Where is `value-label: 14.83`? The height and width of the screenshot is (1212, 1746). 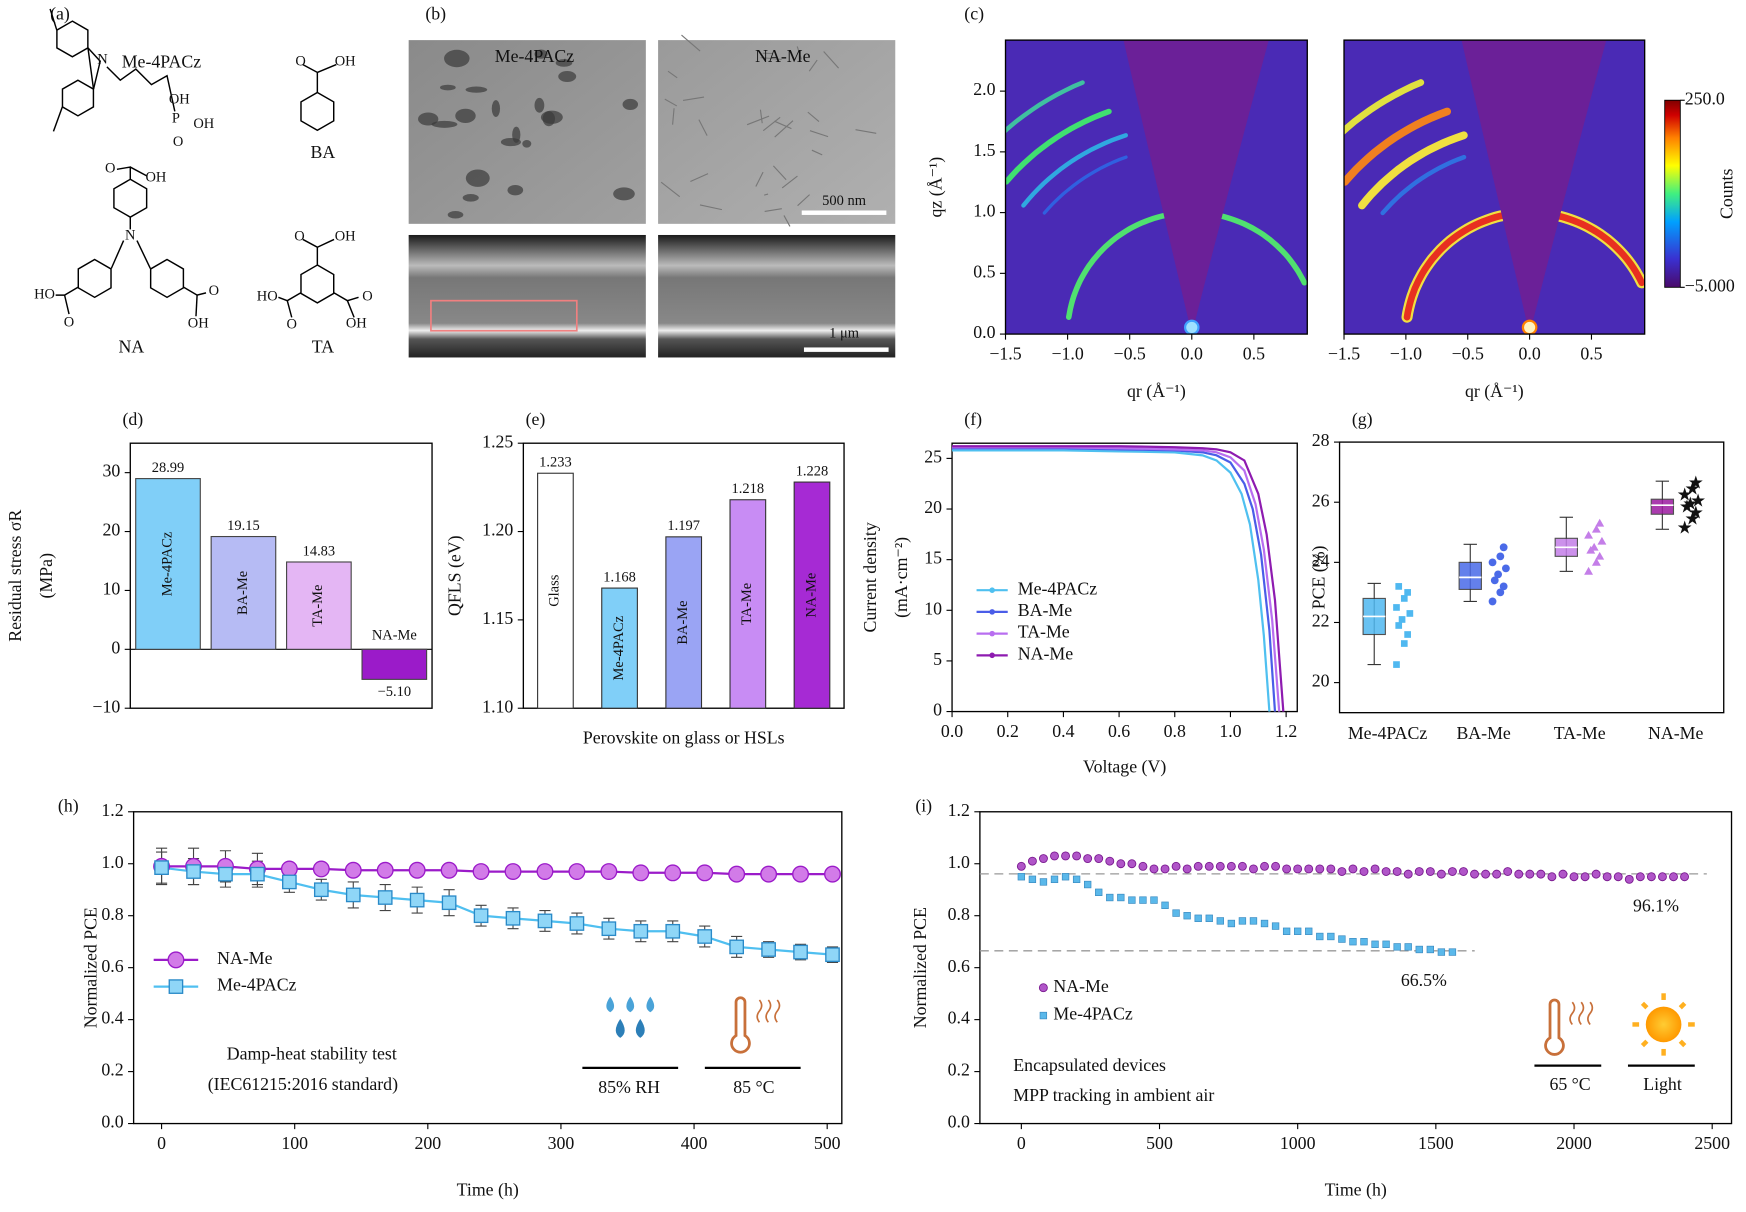 value-label: 14.83 is located at coordinates (319, 551).